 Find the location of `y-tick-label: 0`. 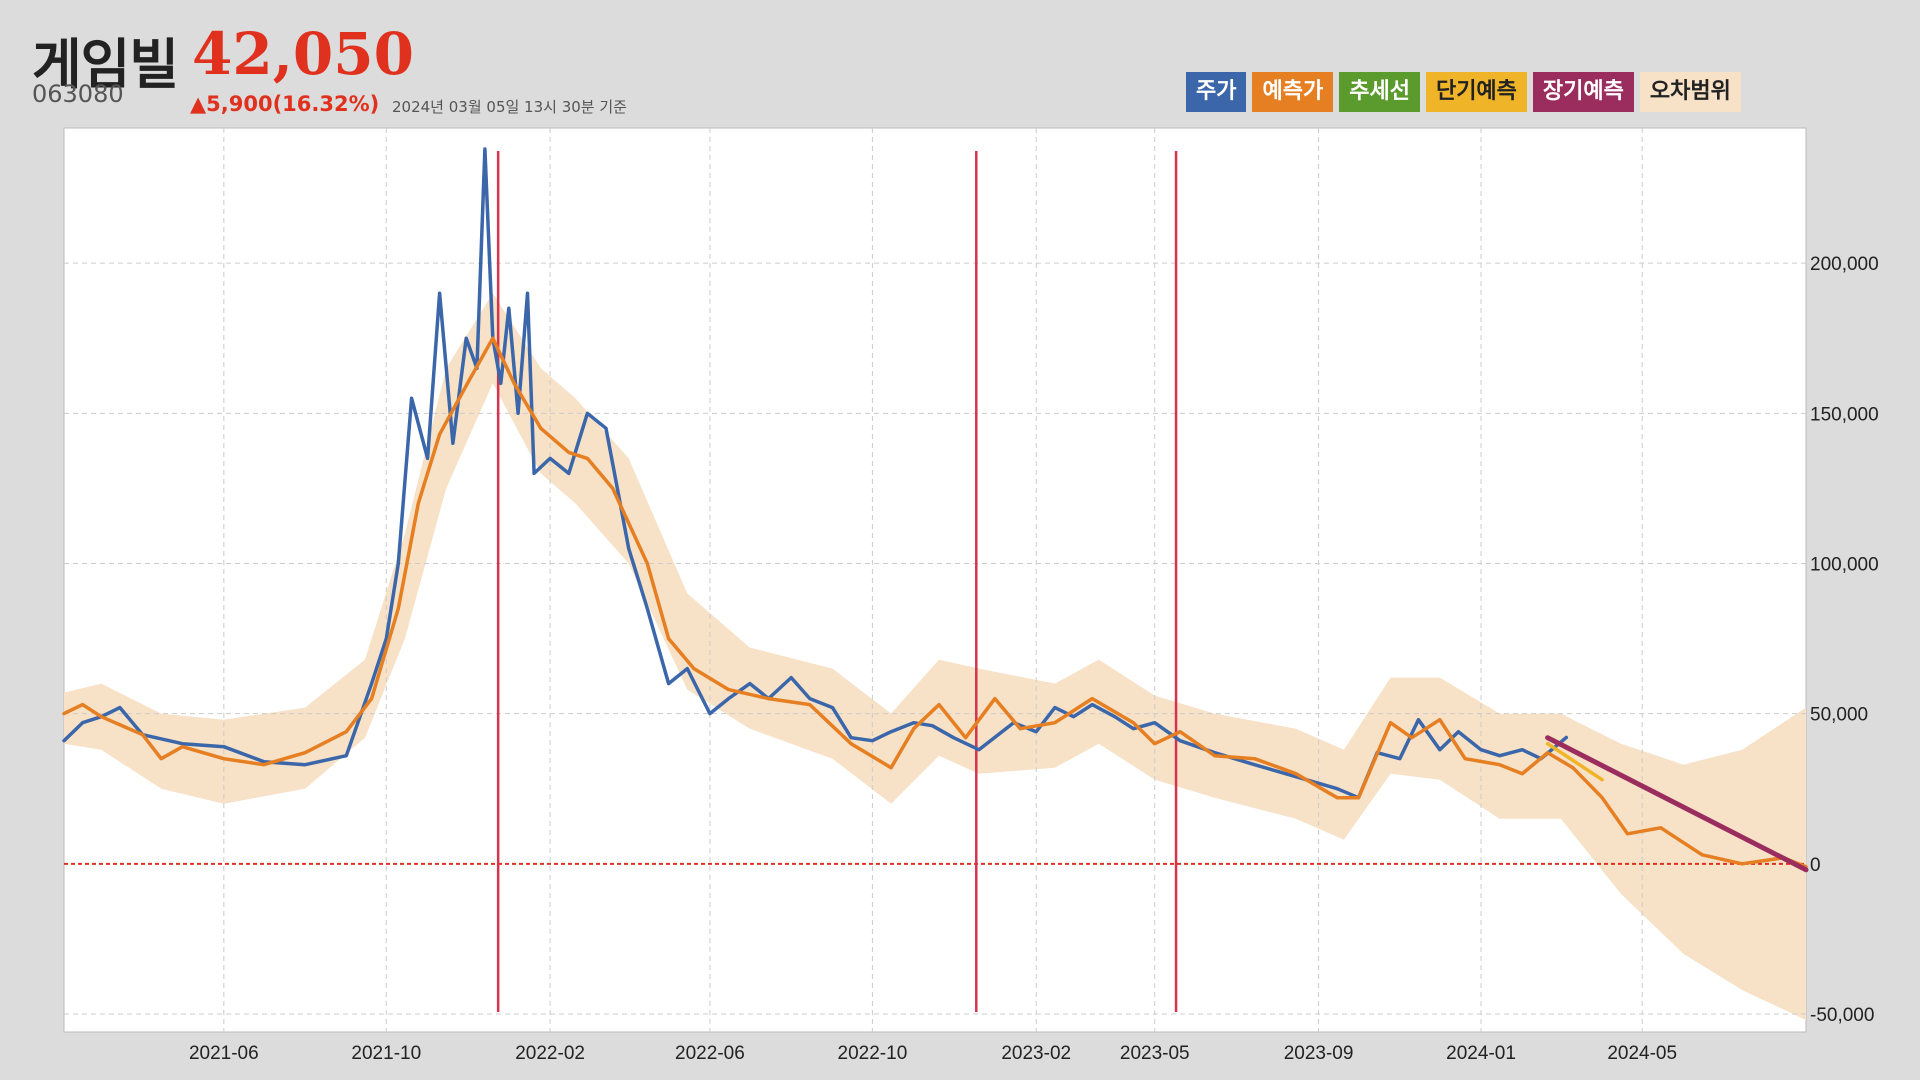

y-tick-label: 0 is located at coordinates (1815, 865).